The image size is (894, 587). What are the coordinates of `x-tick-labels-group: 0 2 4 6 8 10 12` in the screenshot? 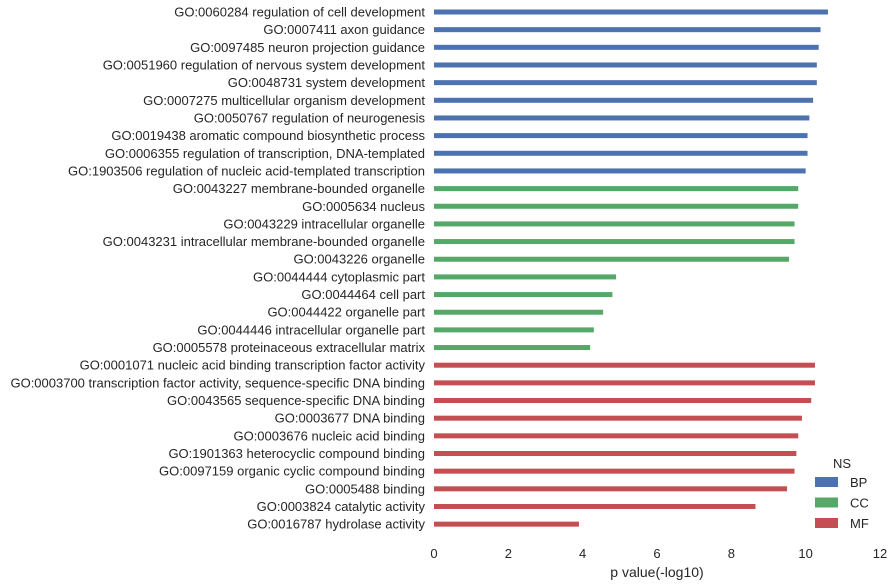 It's located at (658, 553).